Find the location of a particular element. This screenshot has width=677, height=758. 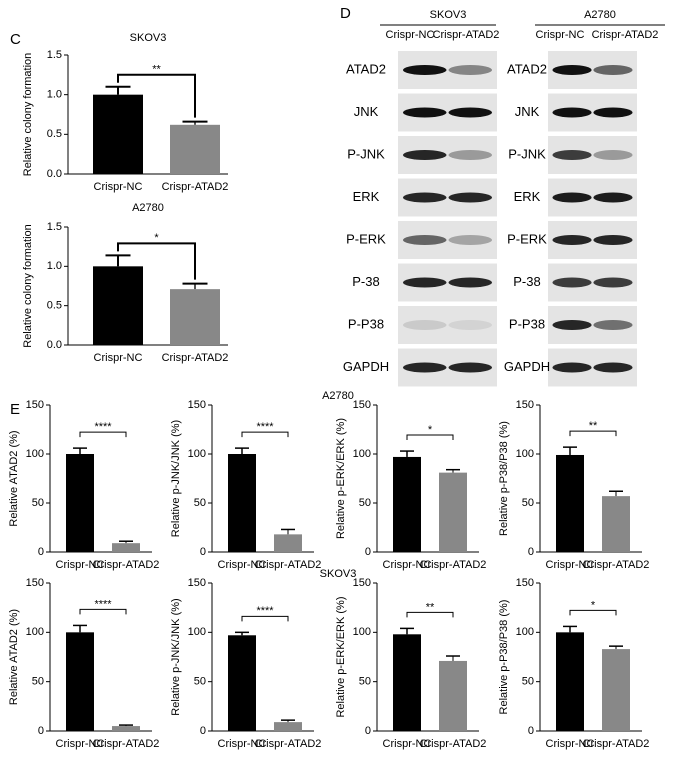

y-tick-label: 1.0 is located at coordinates (54, 266).